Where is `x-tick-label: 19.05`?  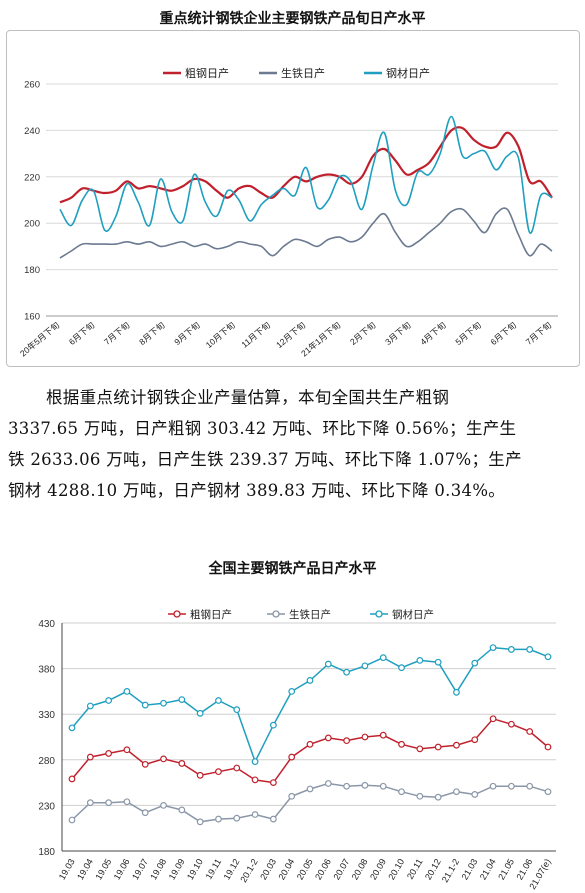
x-tick-label: 19.05 is located at coordinates (103, 869).